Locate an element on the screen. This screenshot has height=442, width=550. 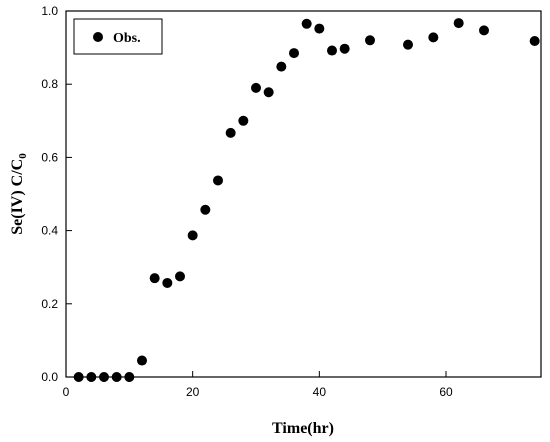
x-tick-label: 20 is located at coordinates (193, 392).